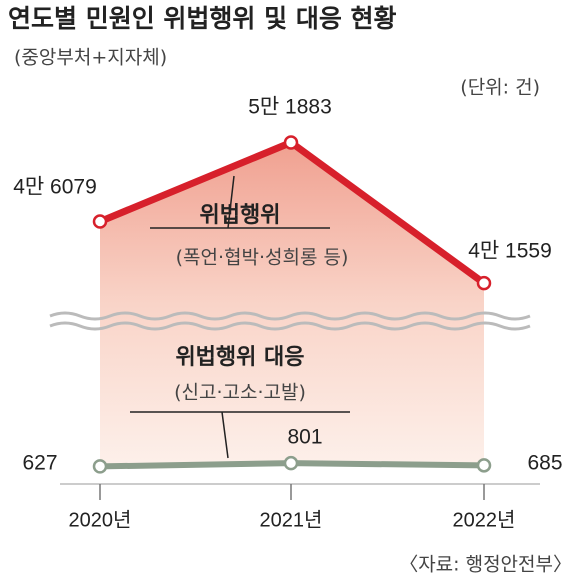 The height and width of the screenshot is (583, 580). What do you see at coordinates (240, 393) in the screenshot?
I see `series-note: (신고·고소·고발)` at bounding box center [240, 393].